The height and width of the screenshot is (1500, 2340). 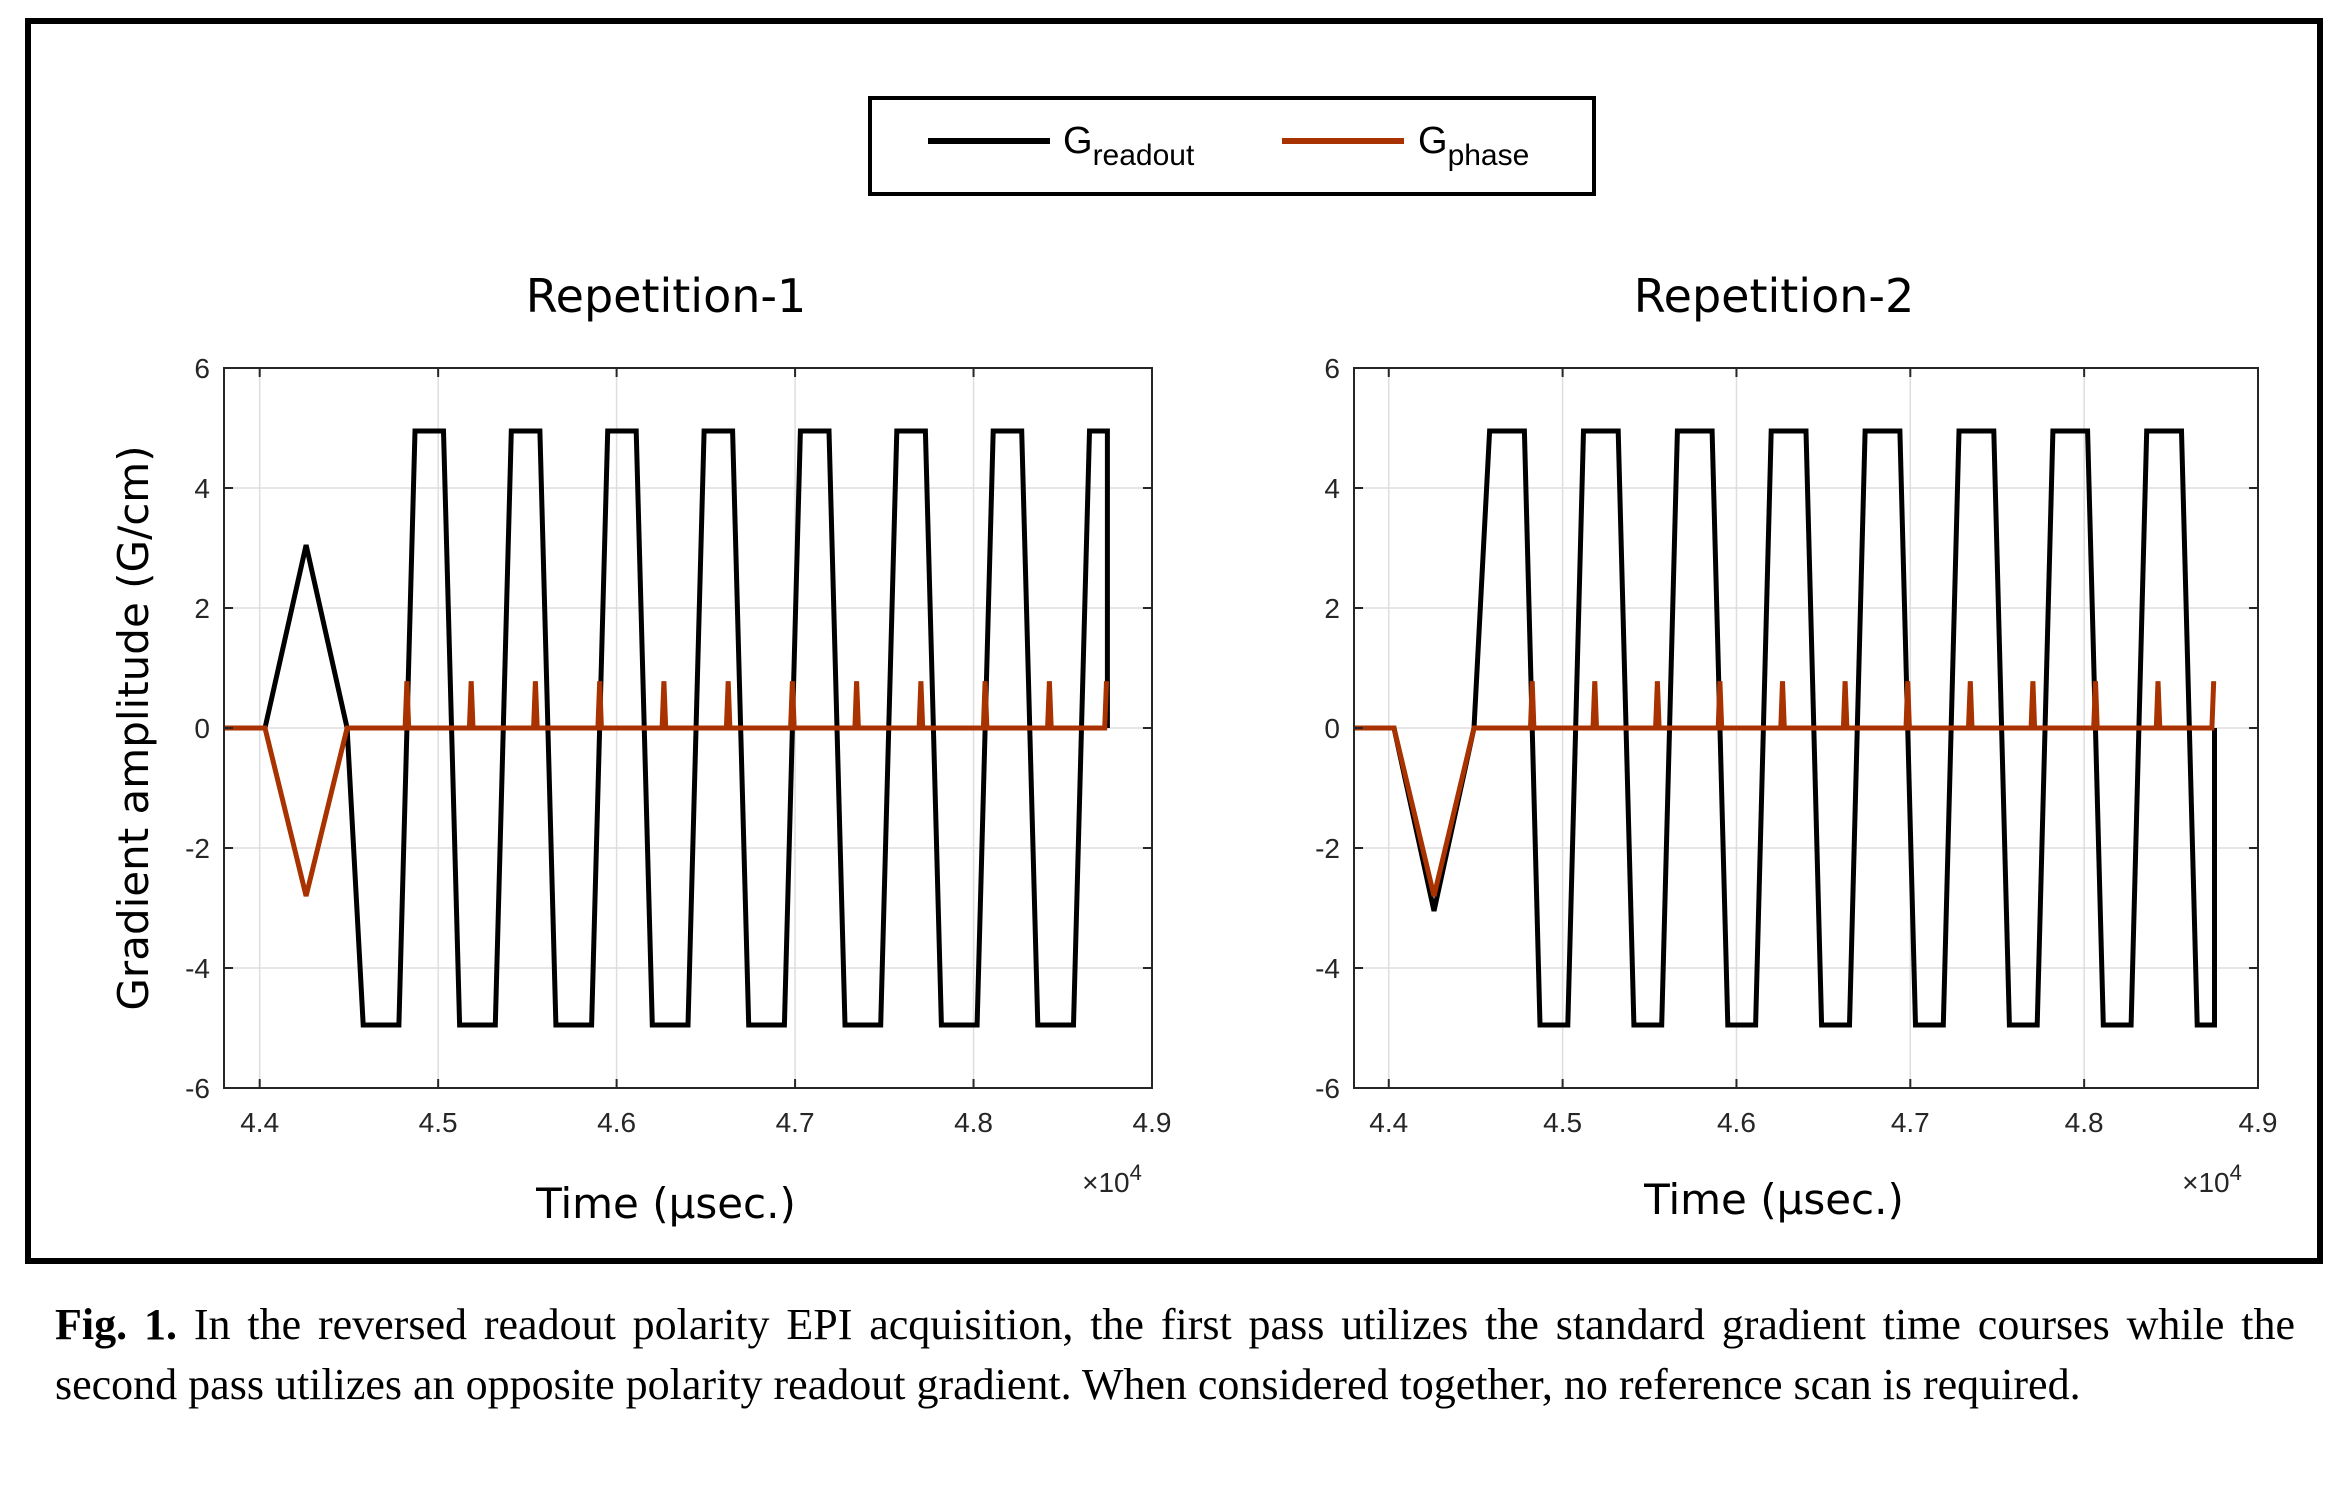 I want to click on legend-label-phase-base: G, so click(x=1433, y=141).